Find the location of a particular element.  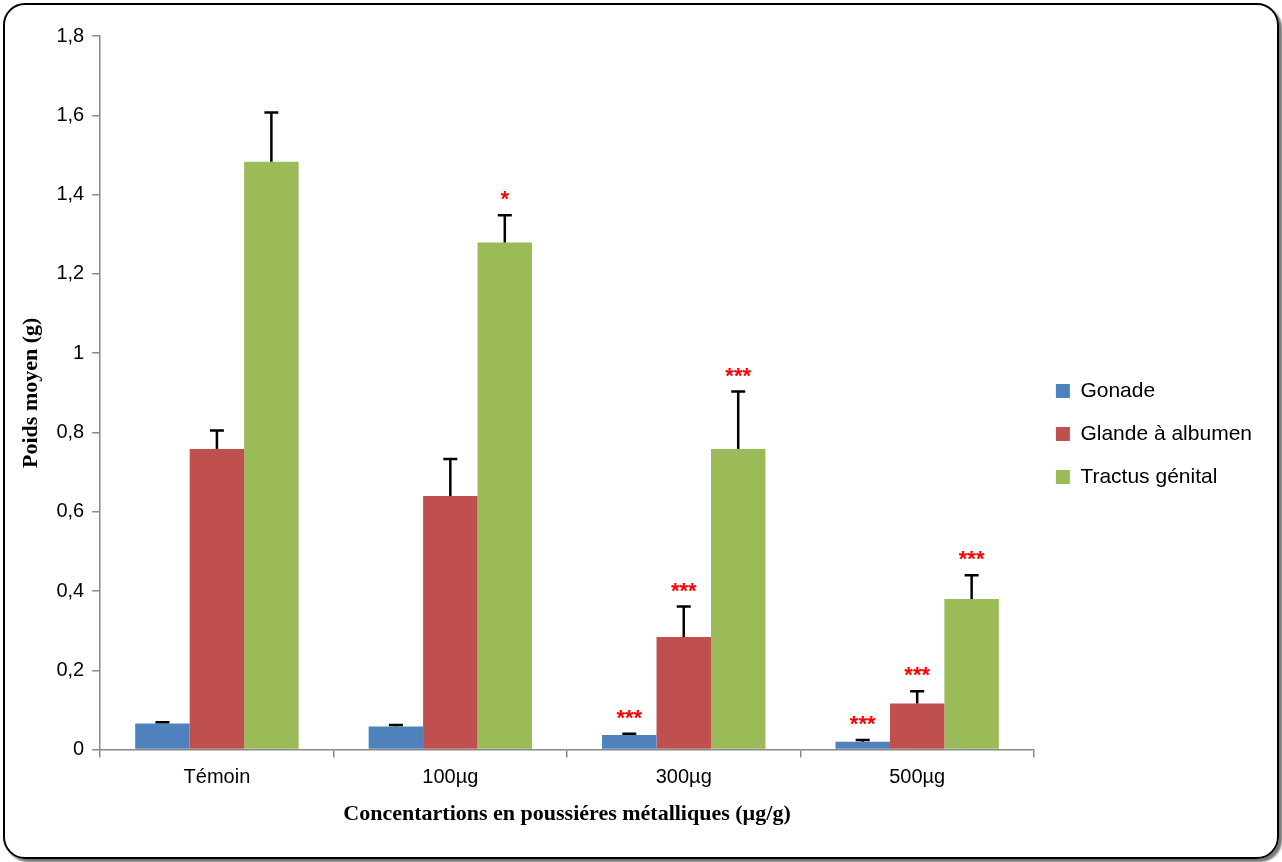

y-tick-label: 1,6 is located at coordinates (70, 113).